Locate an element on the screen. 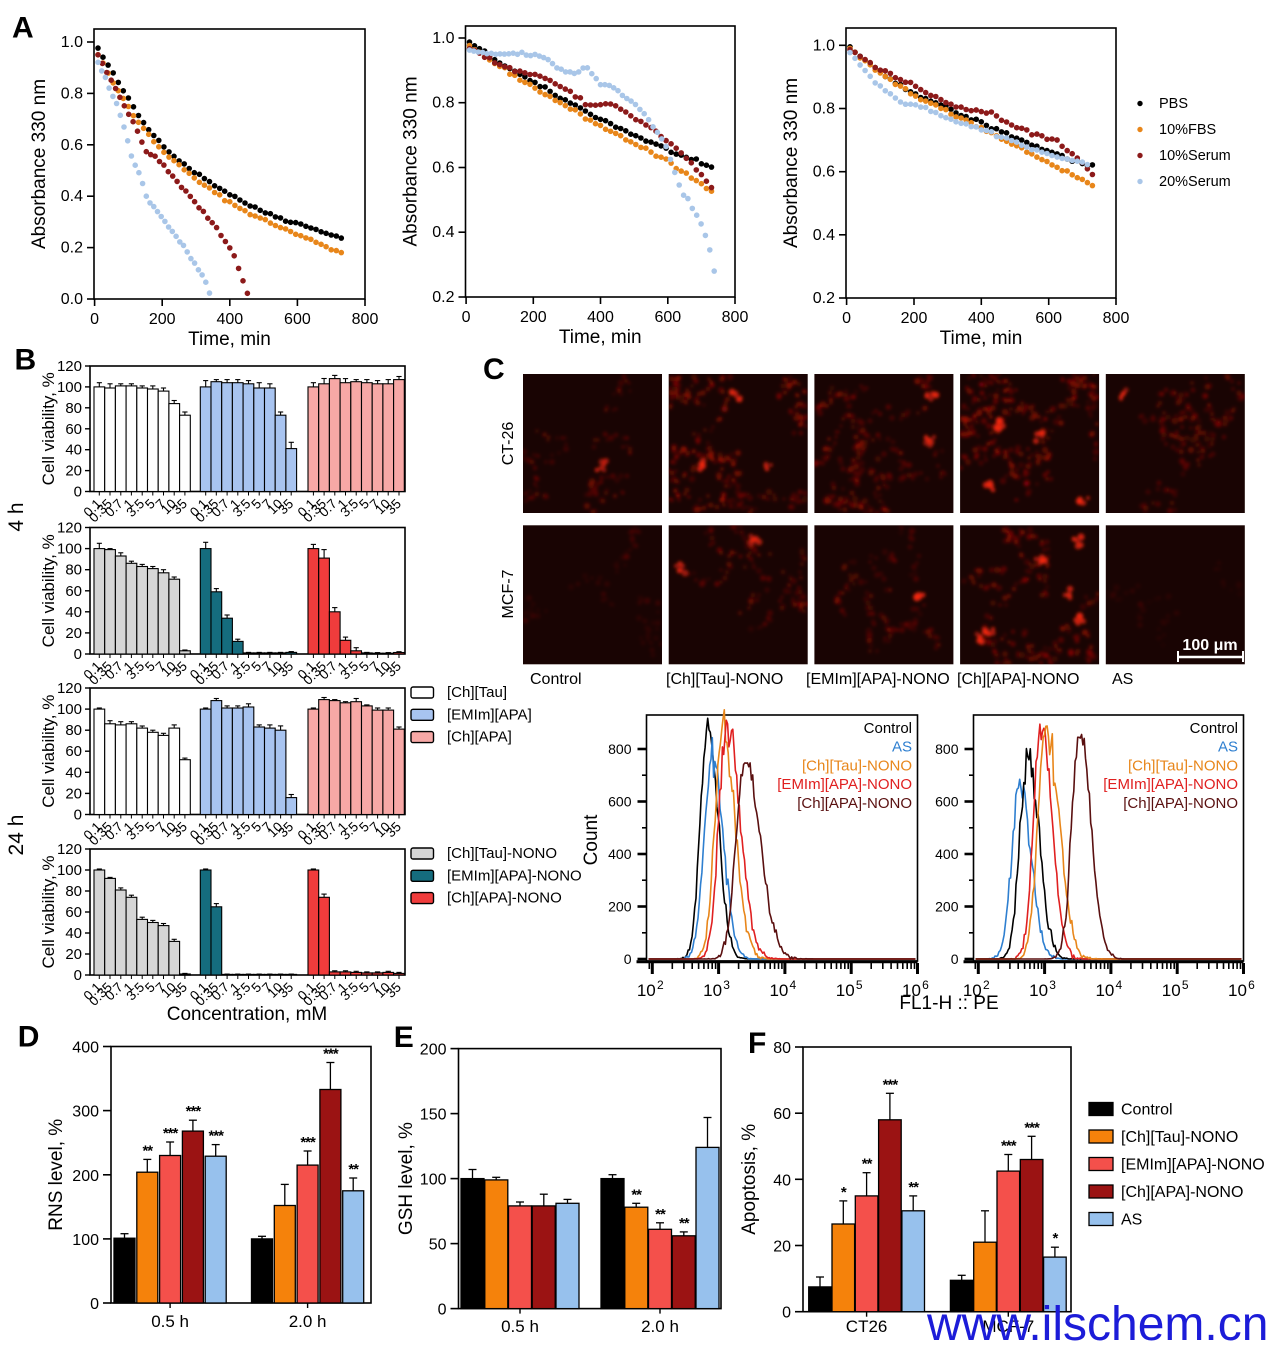 The height and width of the screenshot is (1348, 1269). svg-text: MCF-7 is located at coordinates (1008, 1326).